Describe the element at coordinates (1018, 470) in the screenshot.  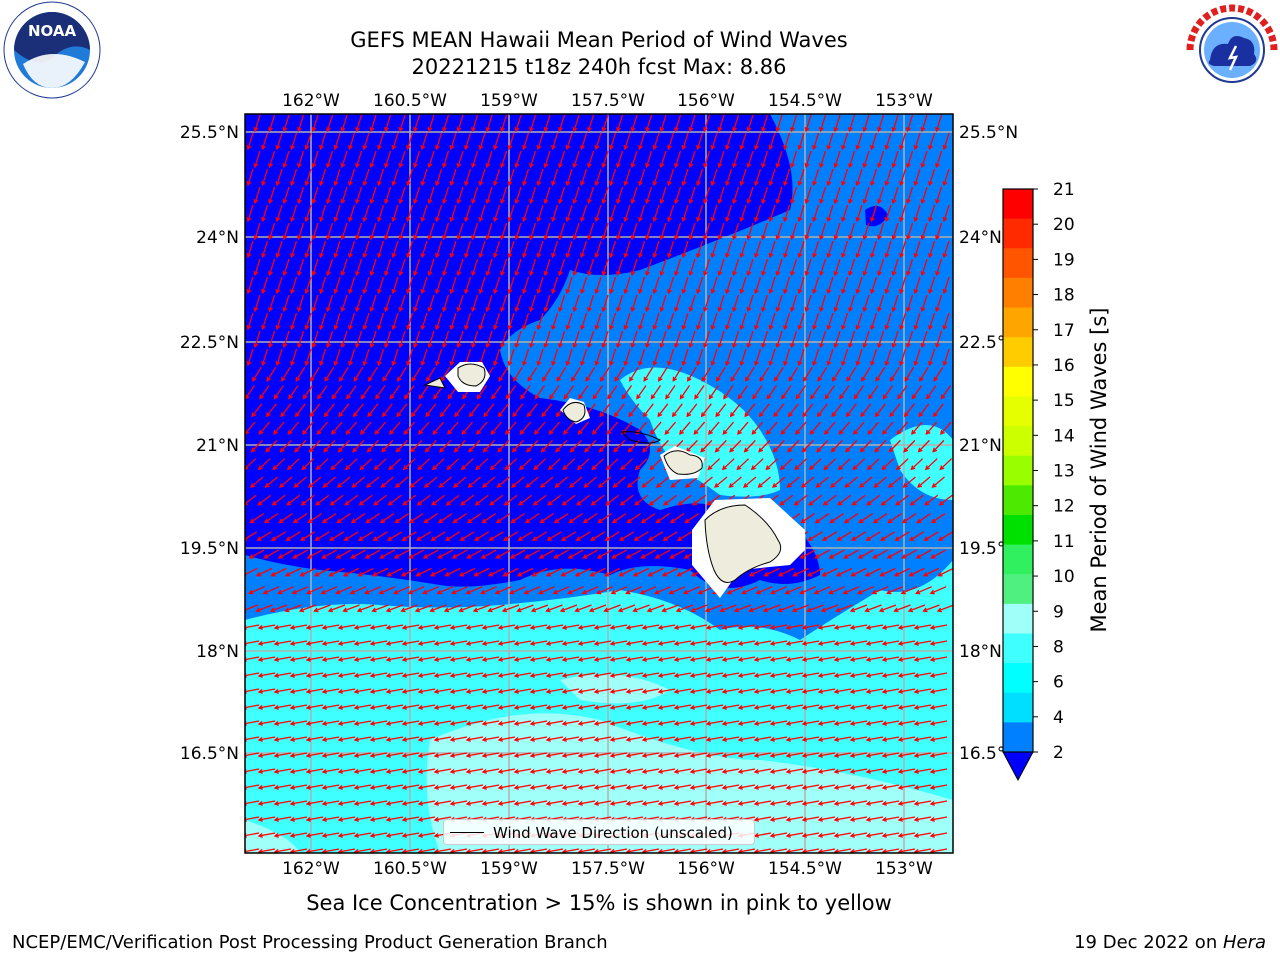
I see `colorbar-swatch` at that location.